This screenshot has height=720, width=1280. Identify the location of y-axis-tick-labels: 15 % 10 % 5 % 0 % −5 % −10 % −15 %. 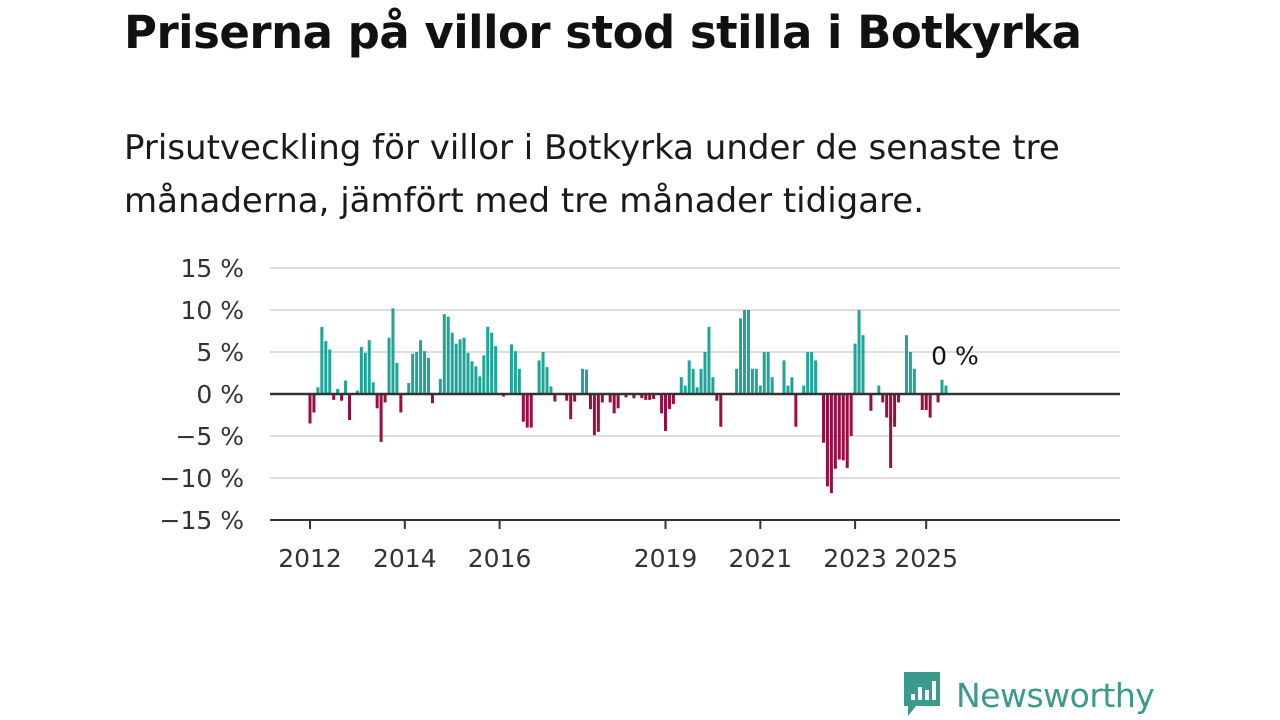
(202, 394).